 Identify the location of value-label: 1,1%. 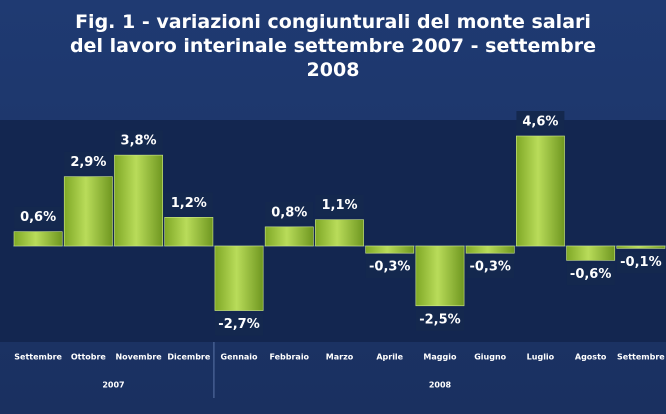
(339, 205).